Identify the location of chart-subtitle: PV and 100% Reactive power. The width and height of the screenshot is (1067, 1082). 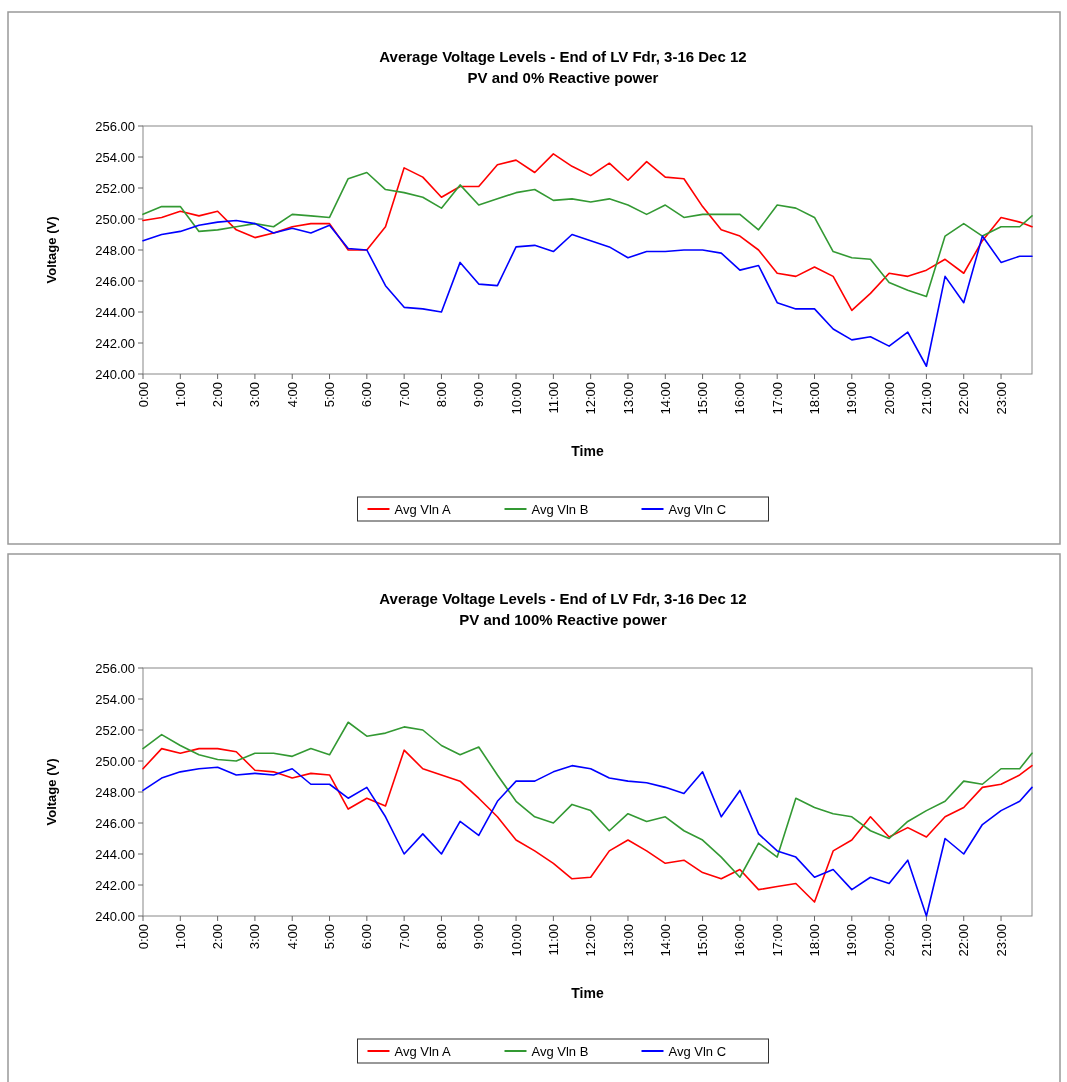
(563, 619).